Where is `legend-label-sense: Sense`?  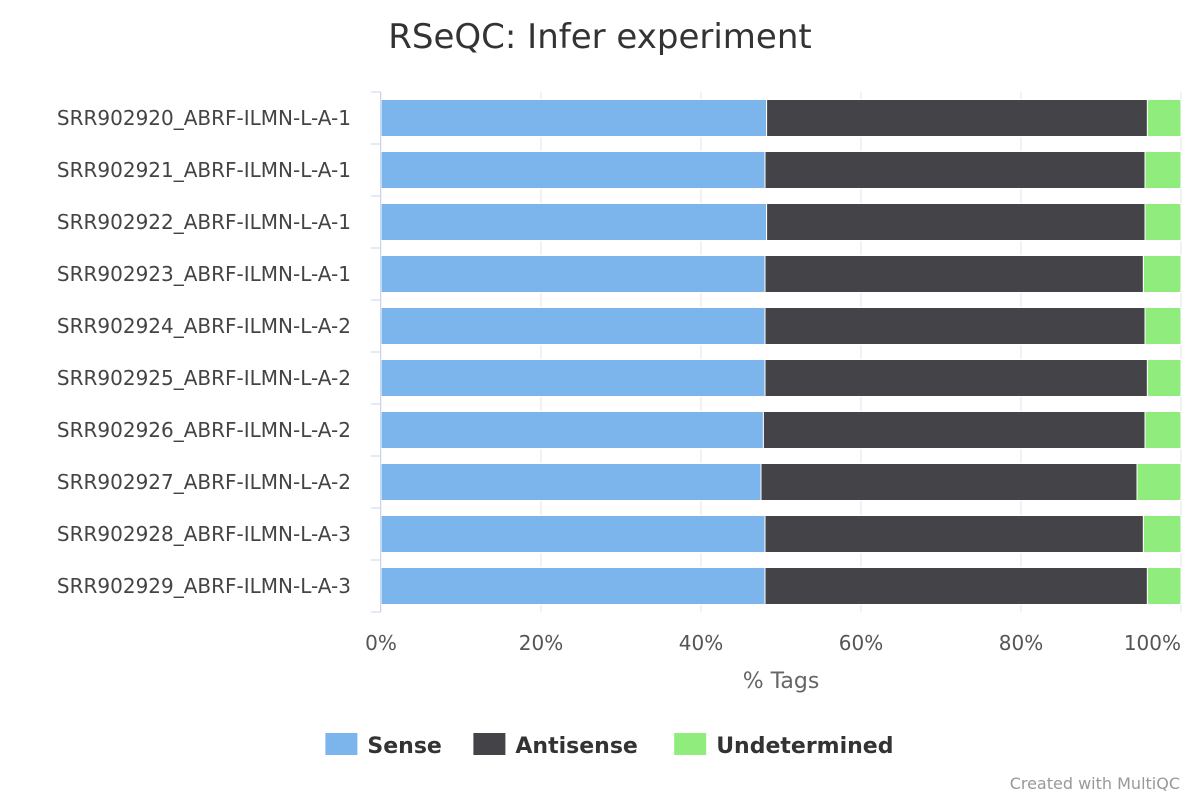
legend-label-sense: Sense is located at coordinates (404, 746).